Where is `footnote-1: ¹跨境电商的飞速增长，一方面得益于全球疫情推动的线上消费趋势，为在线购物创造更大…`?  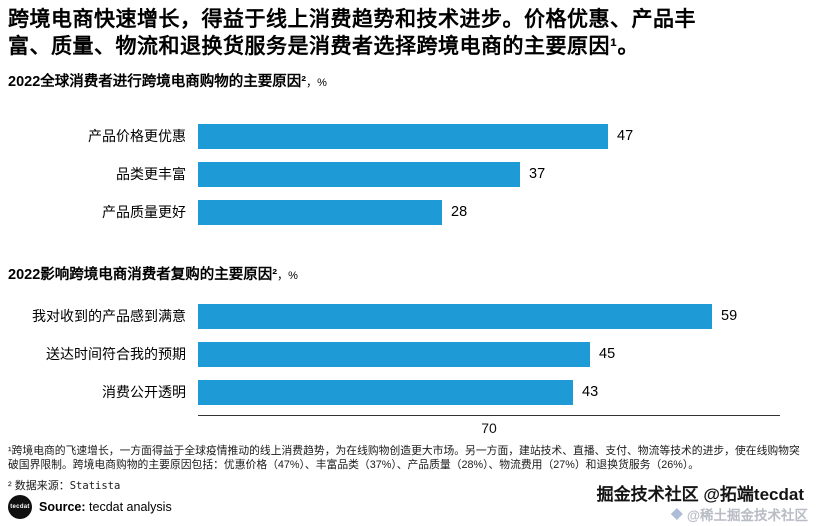 footnote-1: ¹跨境电商的飞速增长，一方面得益于全球疫情推动的线上消费趋势，为在线购物创造更大… is located at coordinates (404, 458).